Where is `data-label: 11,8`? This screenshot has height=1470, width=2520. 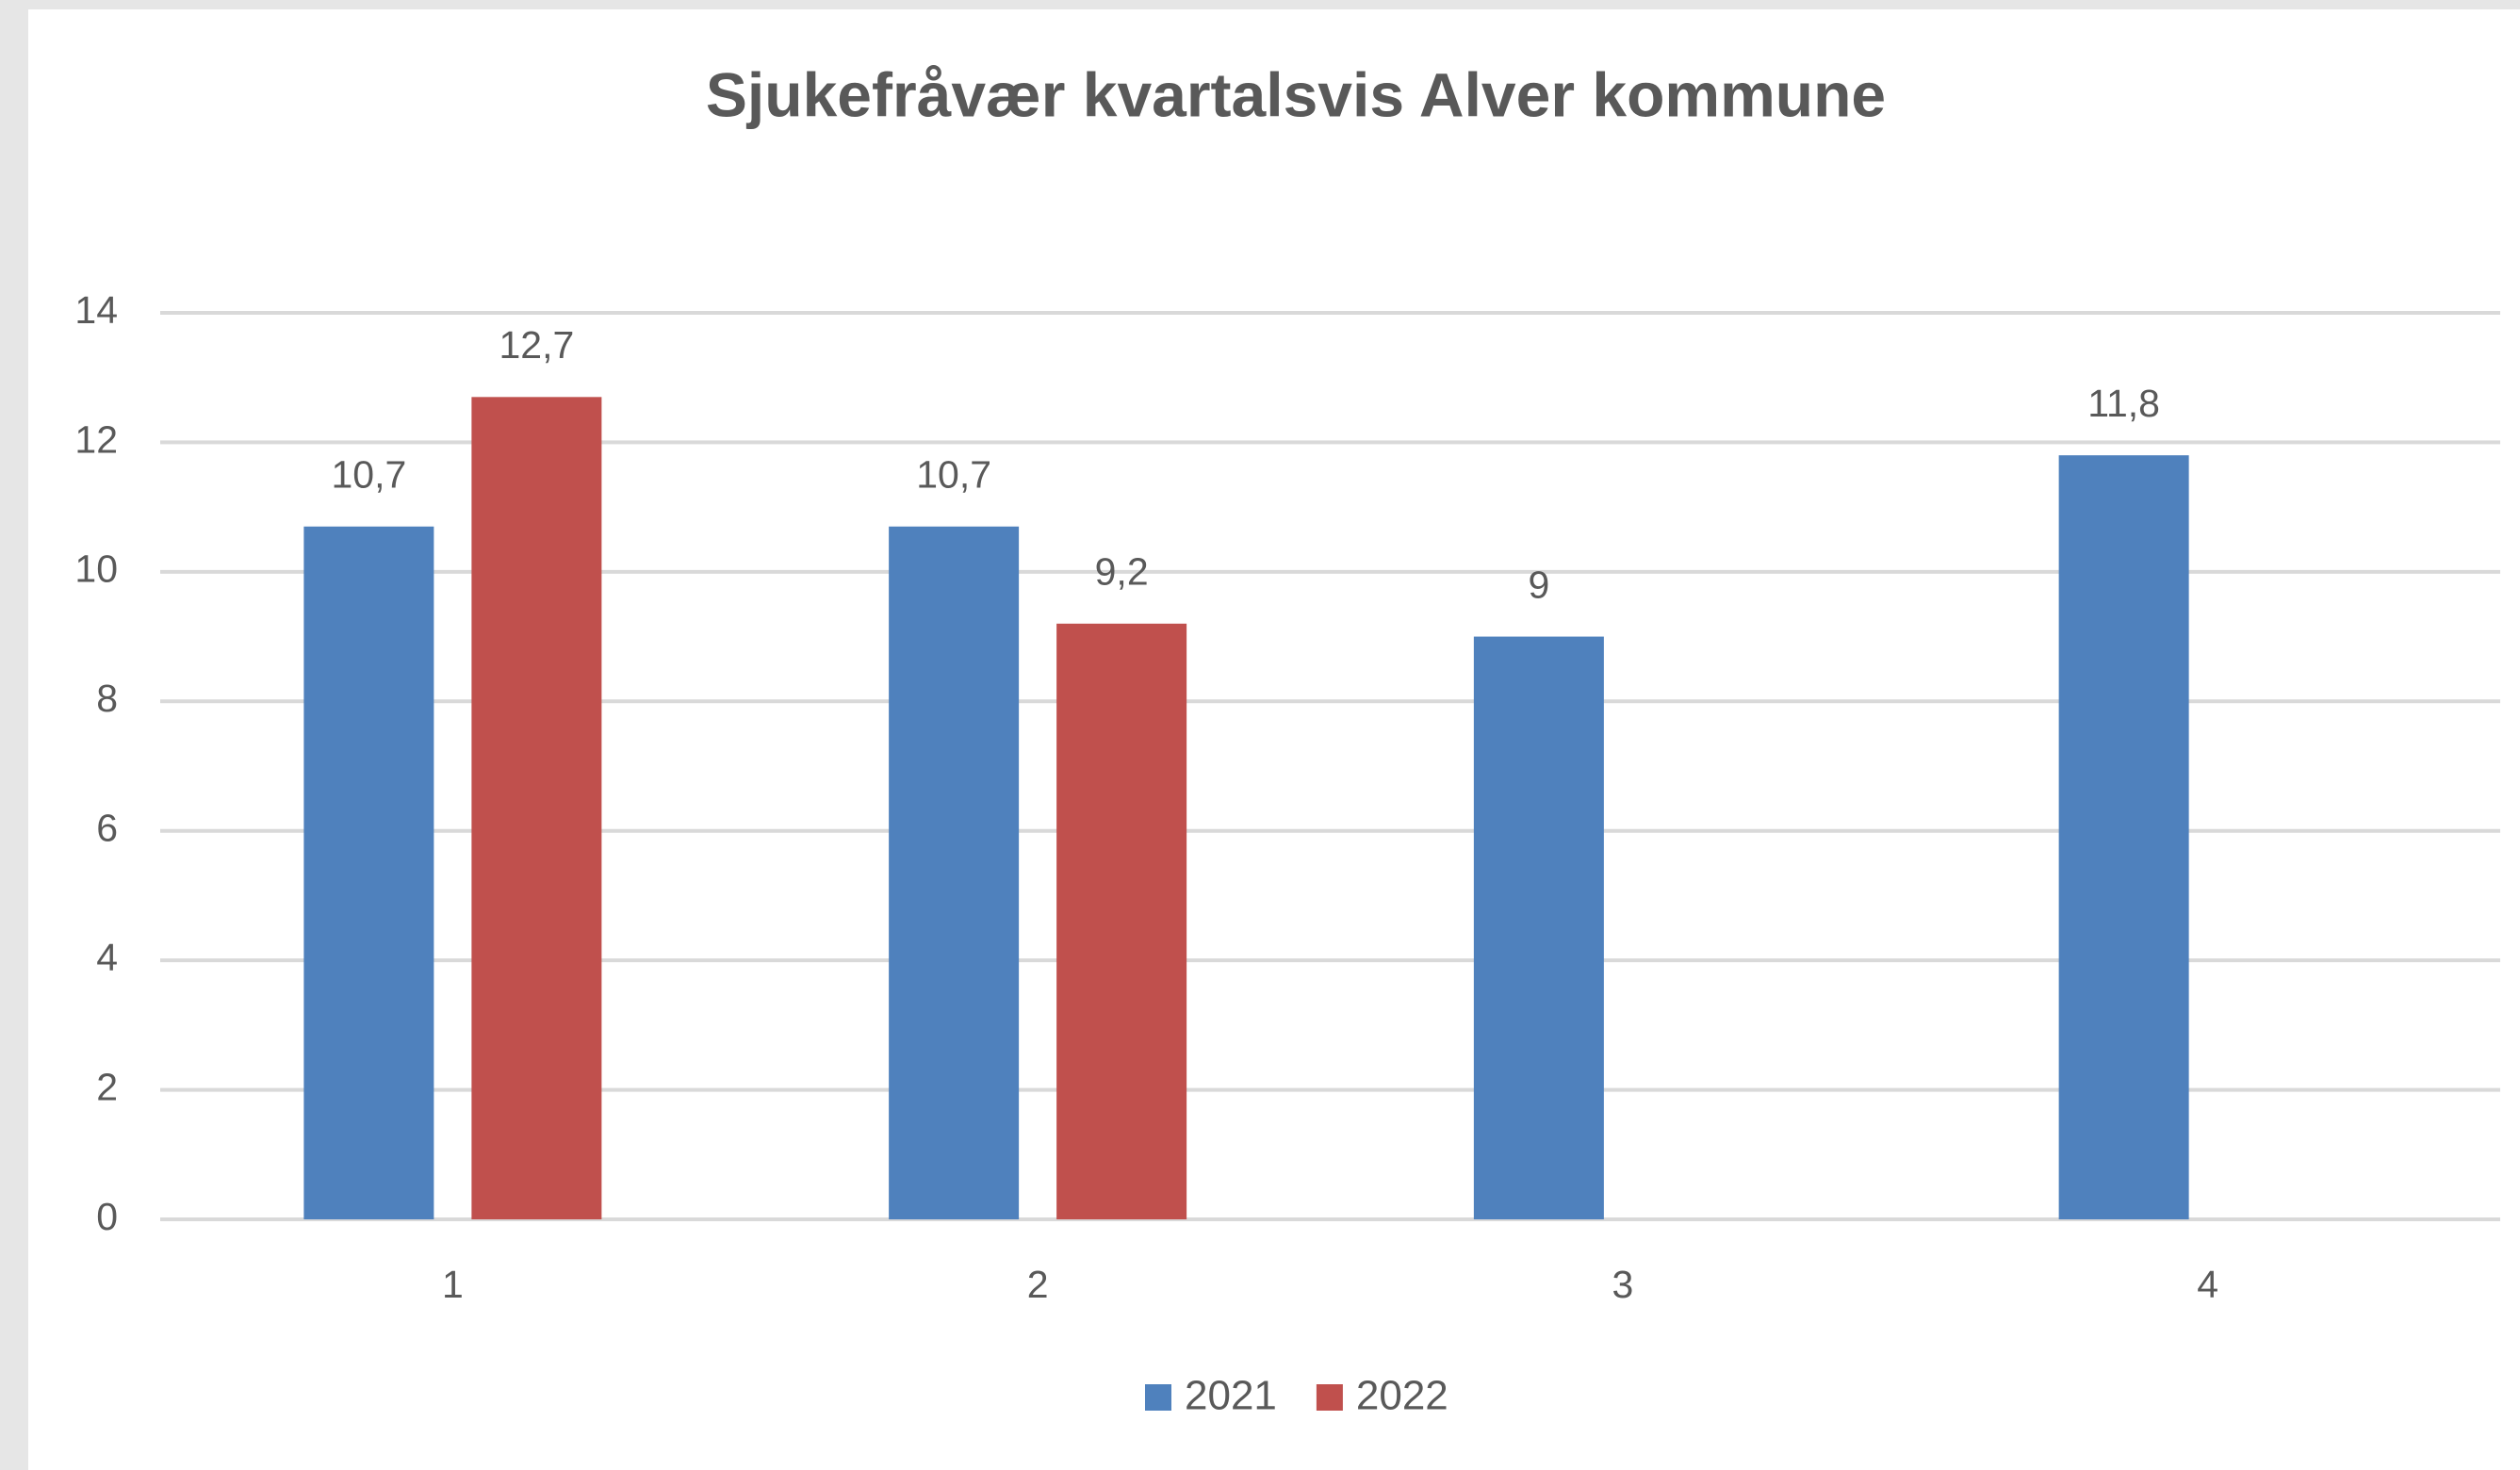
data-label: 11,8 is located at coordinates (2123, 403).